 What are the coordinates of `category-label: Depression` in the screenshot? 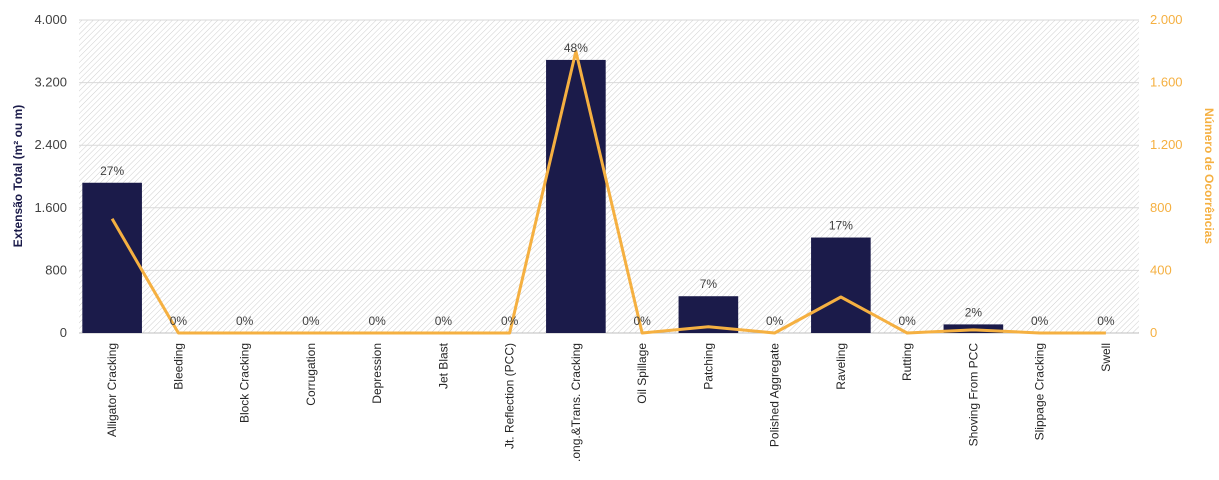 It's located at (377, 373).